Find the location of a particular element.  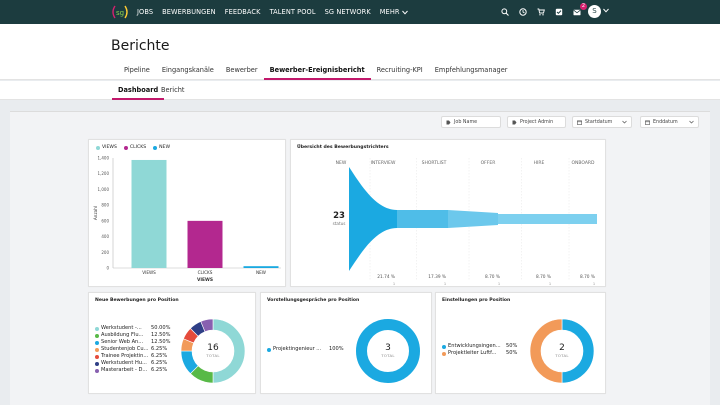

tab-eingangskanaele: Eingangskanäle is located at coordinates (187, 70).